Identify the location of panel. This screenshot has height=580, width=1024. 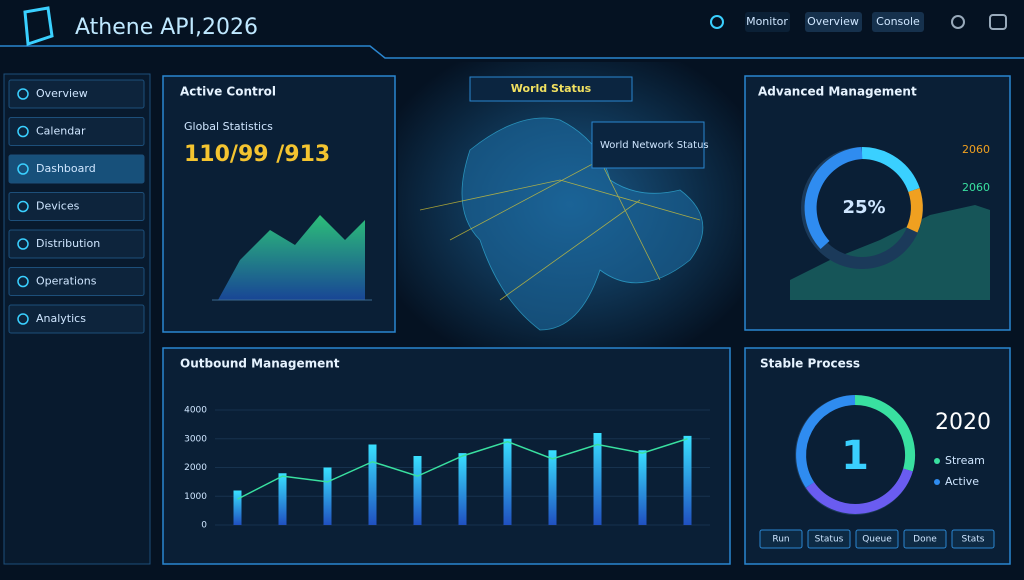
(877, 456).